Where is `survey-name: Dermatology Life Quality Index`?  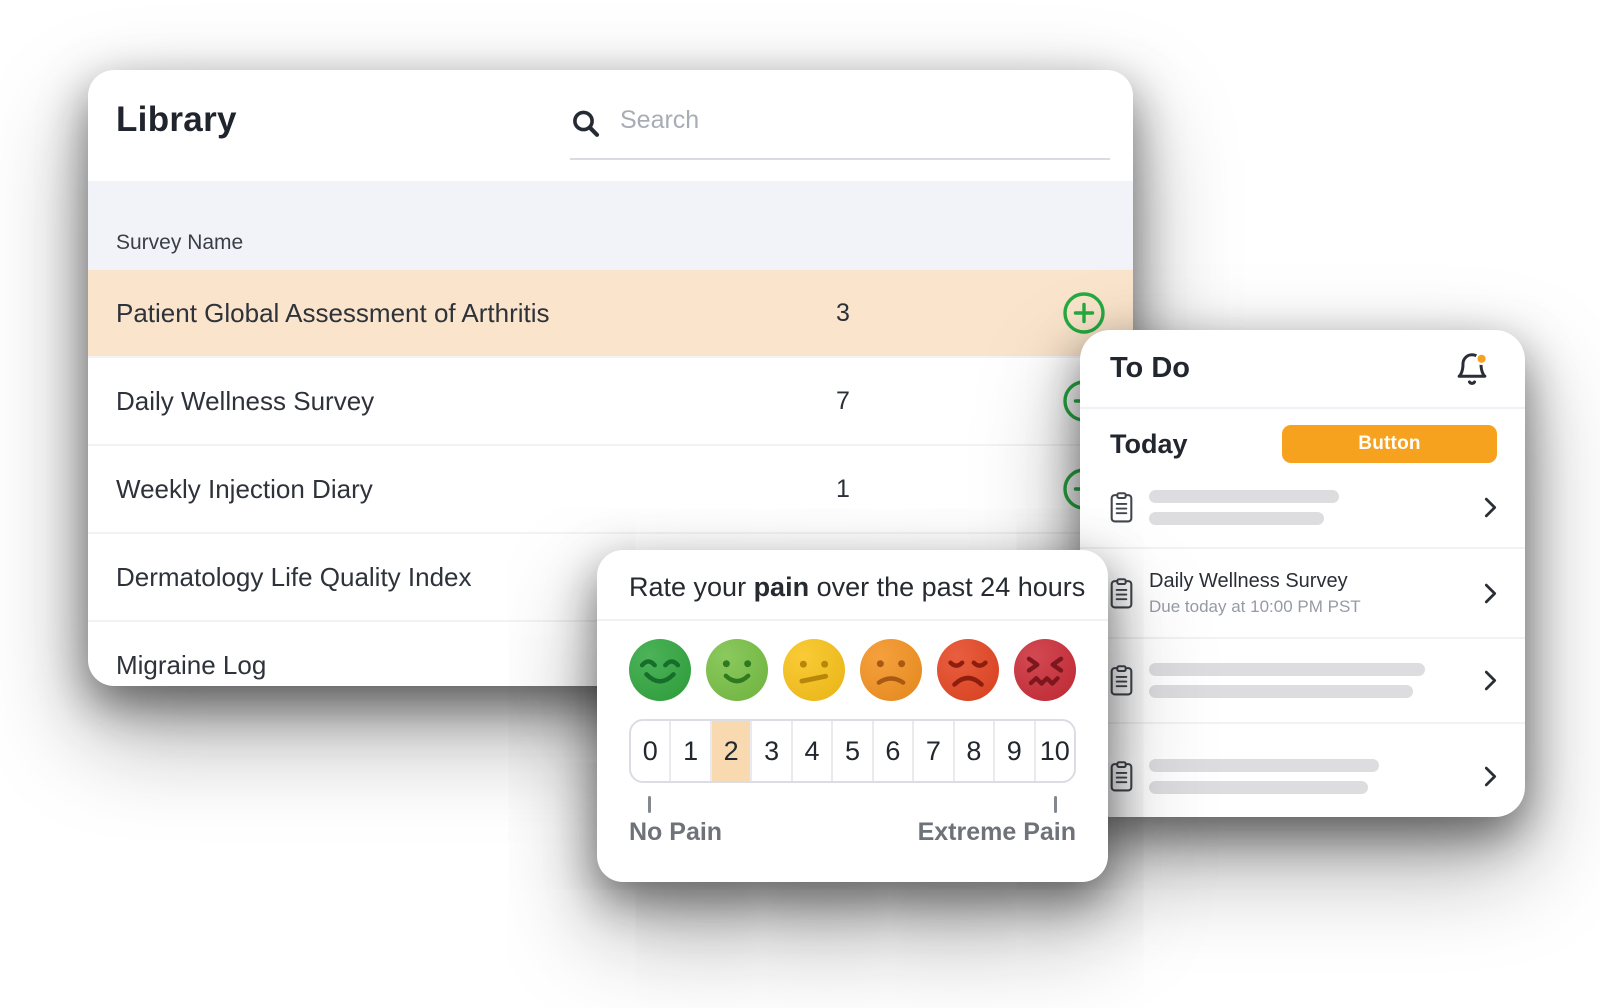 survey-name: Dermatology Life Quality Index is located at coordinates (294, 576).